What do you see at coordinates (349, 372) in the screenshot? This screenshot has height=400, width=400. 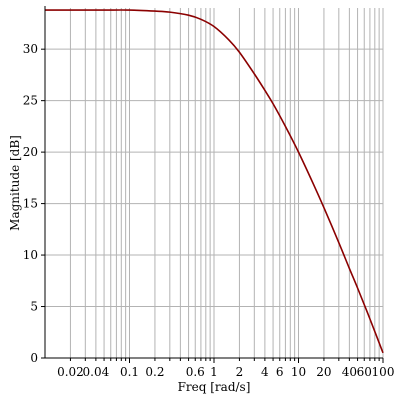 I see `x-tick-label: 40` at bounding box center [349, 372].